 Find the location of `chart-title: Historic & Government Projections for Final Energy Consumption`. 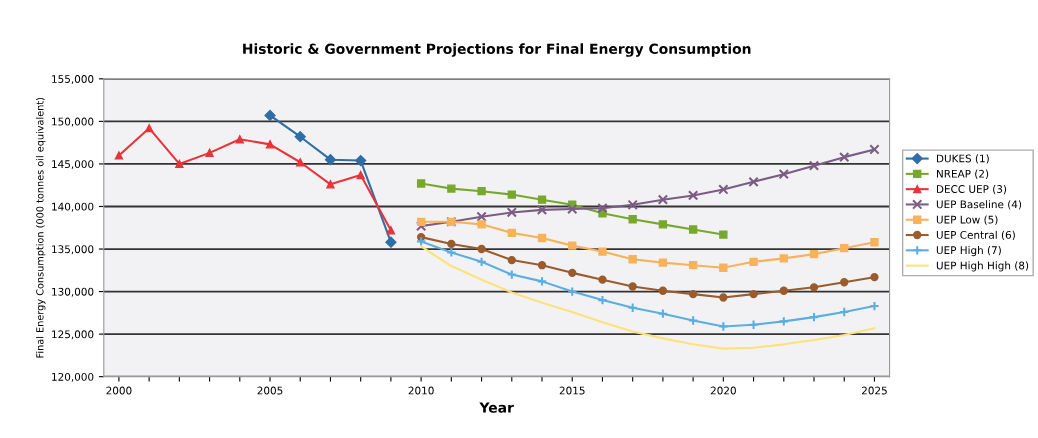

chart-title: Historic & Government Projections for Final Energy Consumption is located at coordinates (497, 50).